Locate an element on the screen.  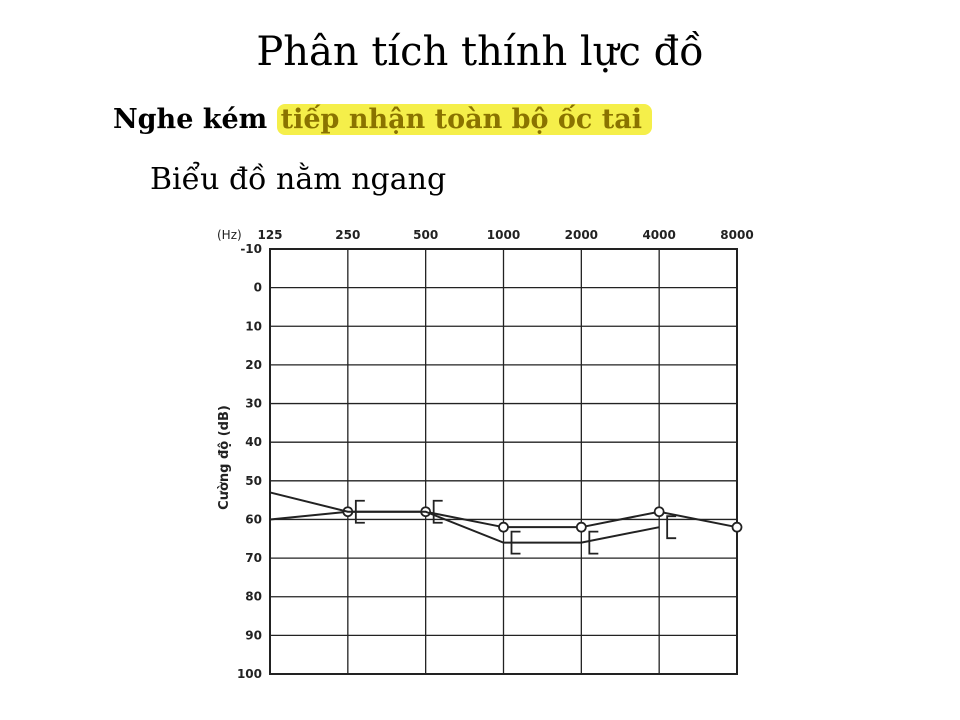
y-tick-label: 100 is located at coordinates (249, 674).